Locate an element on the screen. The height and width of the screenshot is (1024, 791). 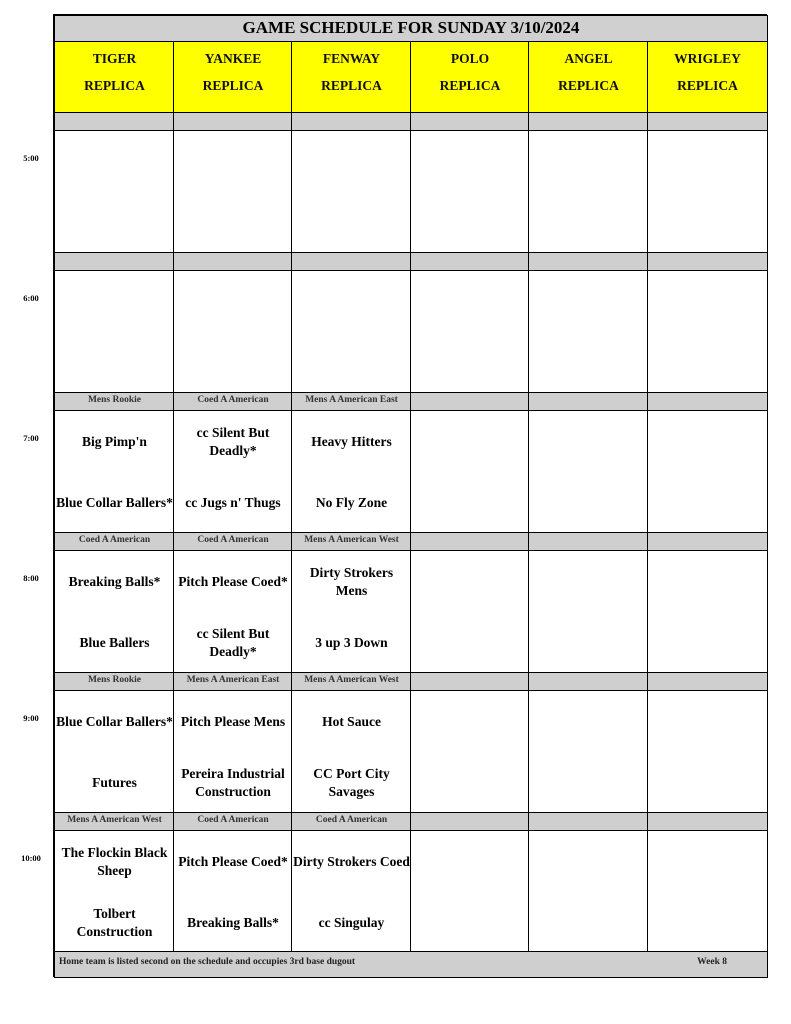
field-name: ANGEL is located at coordinates (588, 58).